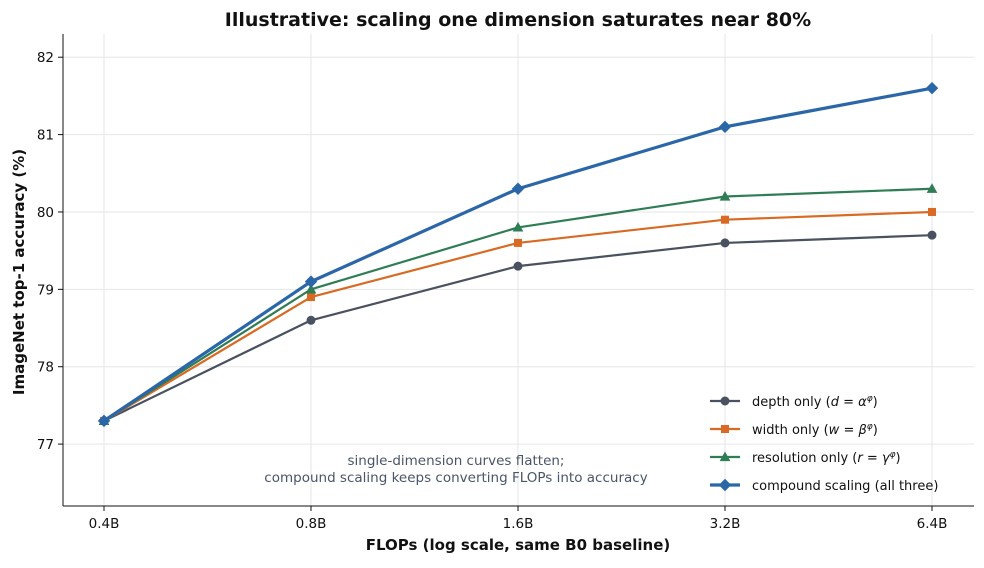 Image resolution: width=984 pixels, height=568 pixels. Describe the element at coordinates (815, 402) in the screenshot. I see `legend-label-depth: depth only (d = αφ)` at that location.